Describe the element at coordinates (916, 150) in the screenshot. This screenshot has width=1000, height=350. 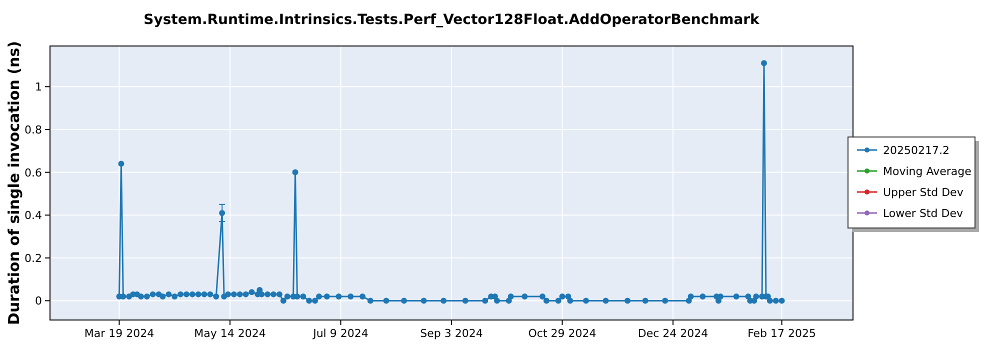
I see `legend-label: 20250217.2` at that location.